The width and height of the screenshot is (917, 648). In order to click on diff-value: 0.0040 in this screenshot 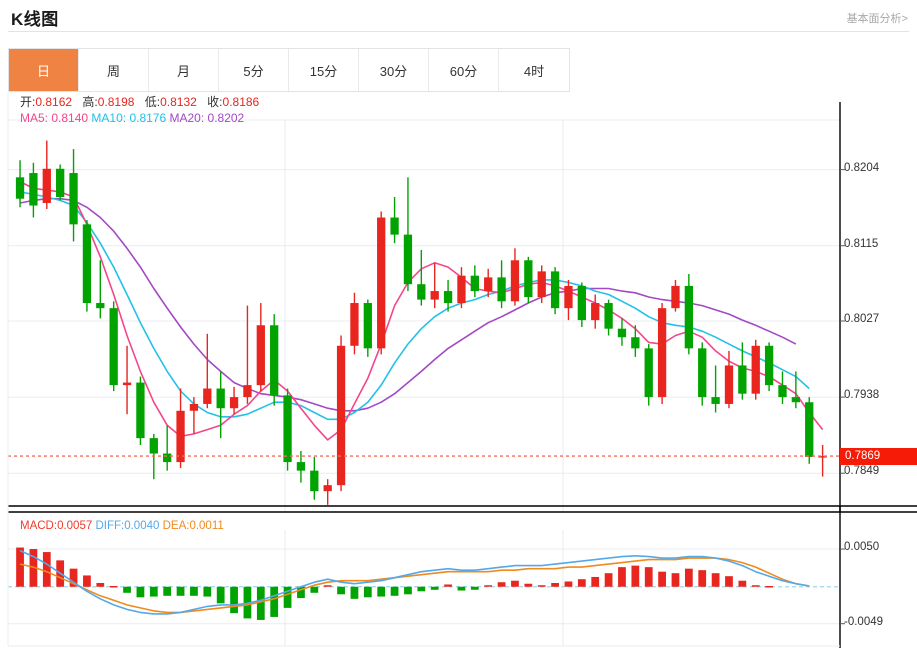, I will do `click(142, 526)`.